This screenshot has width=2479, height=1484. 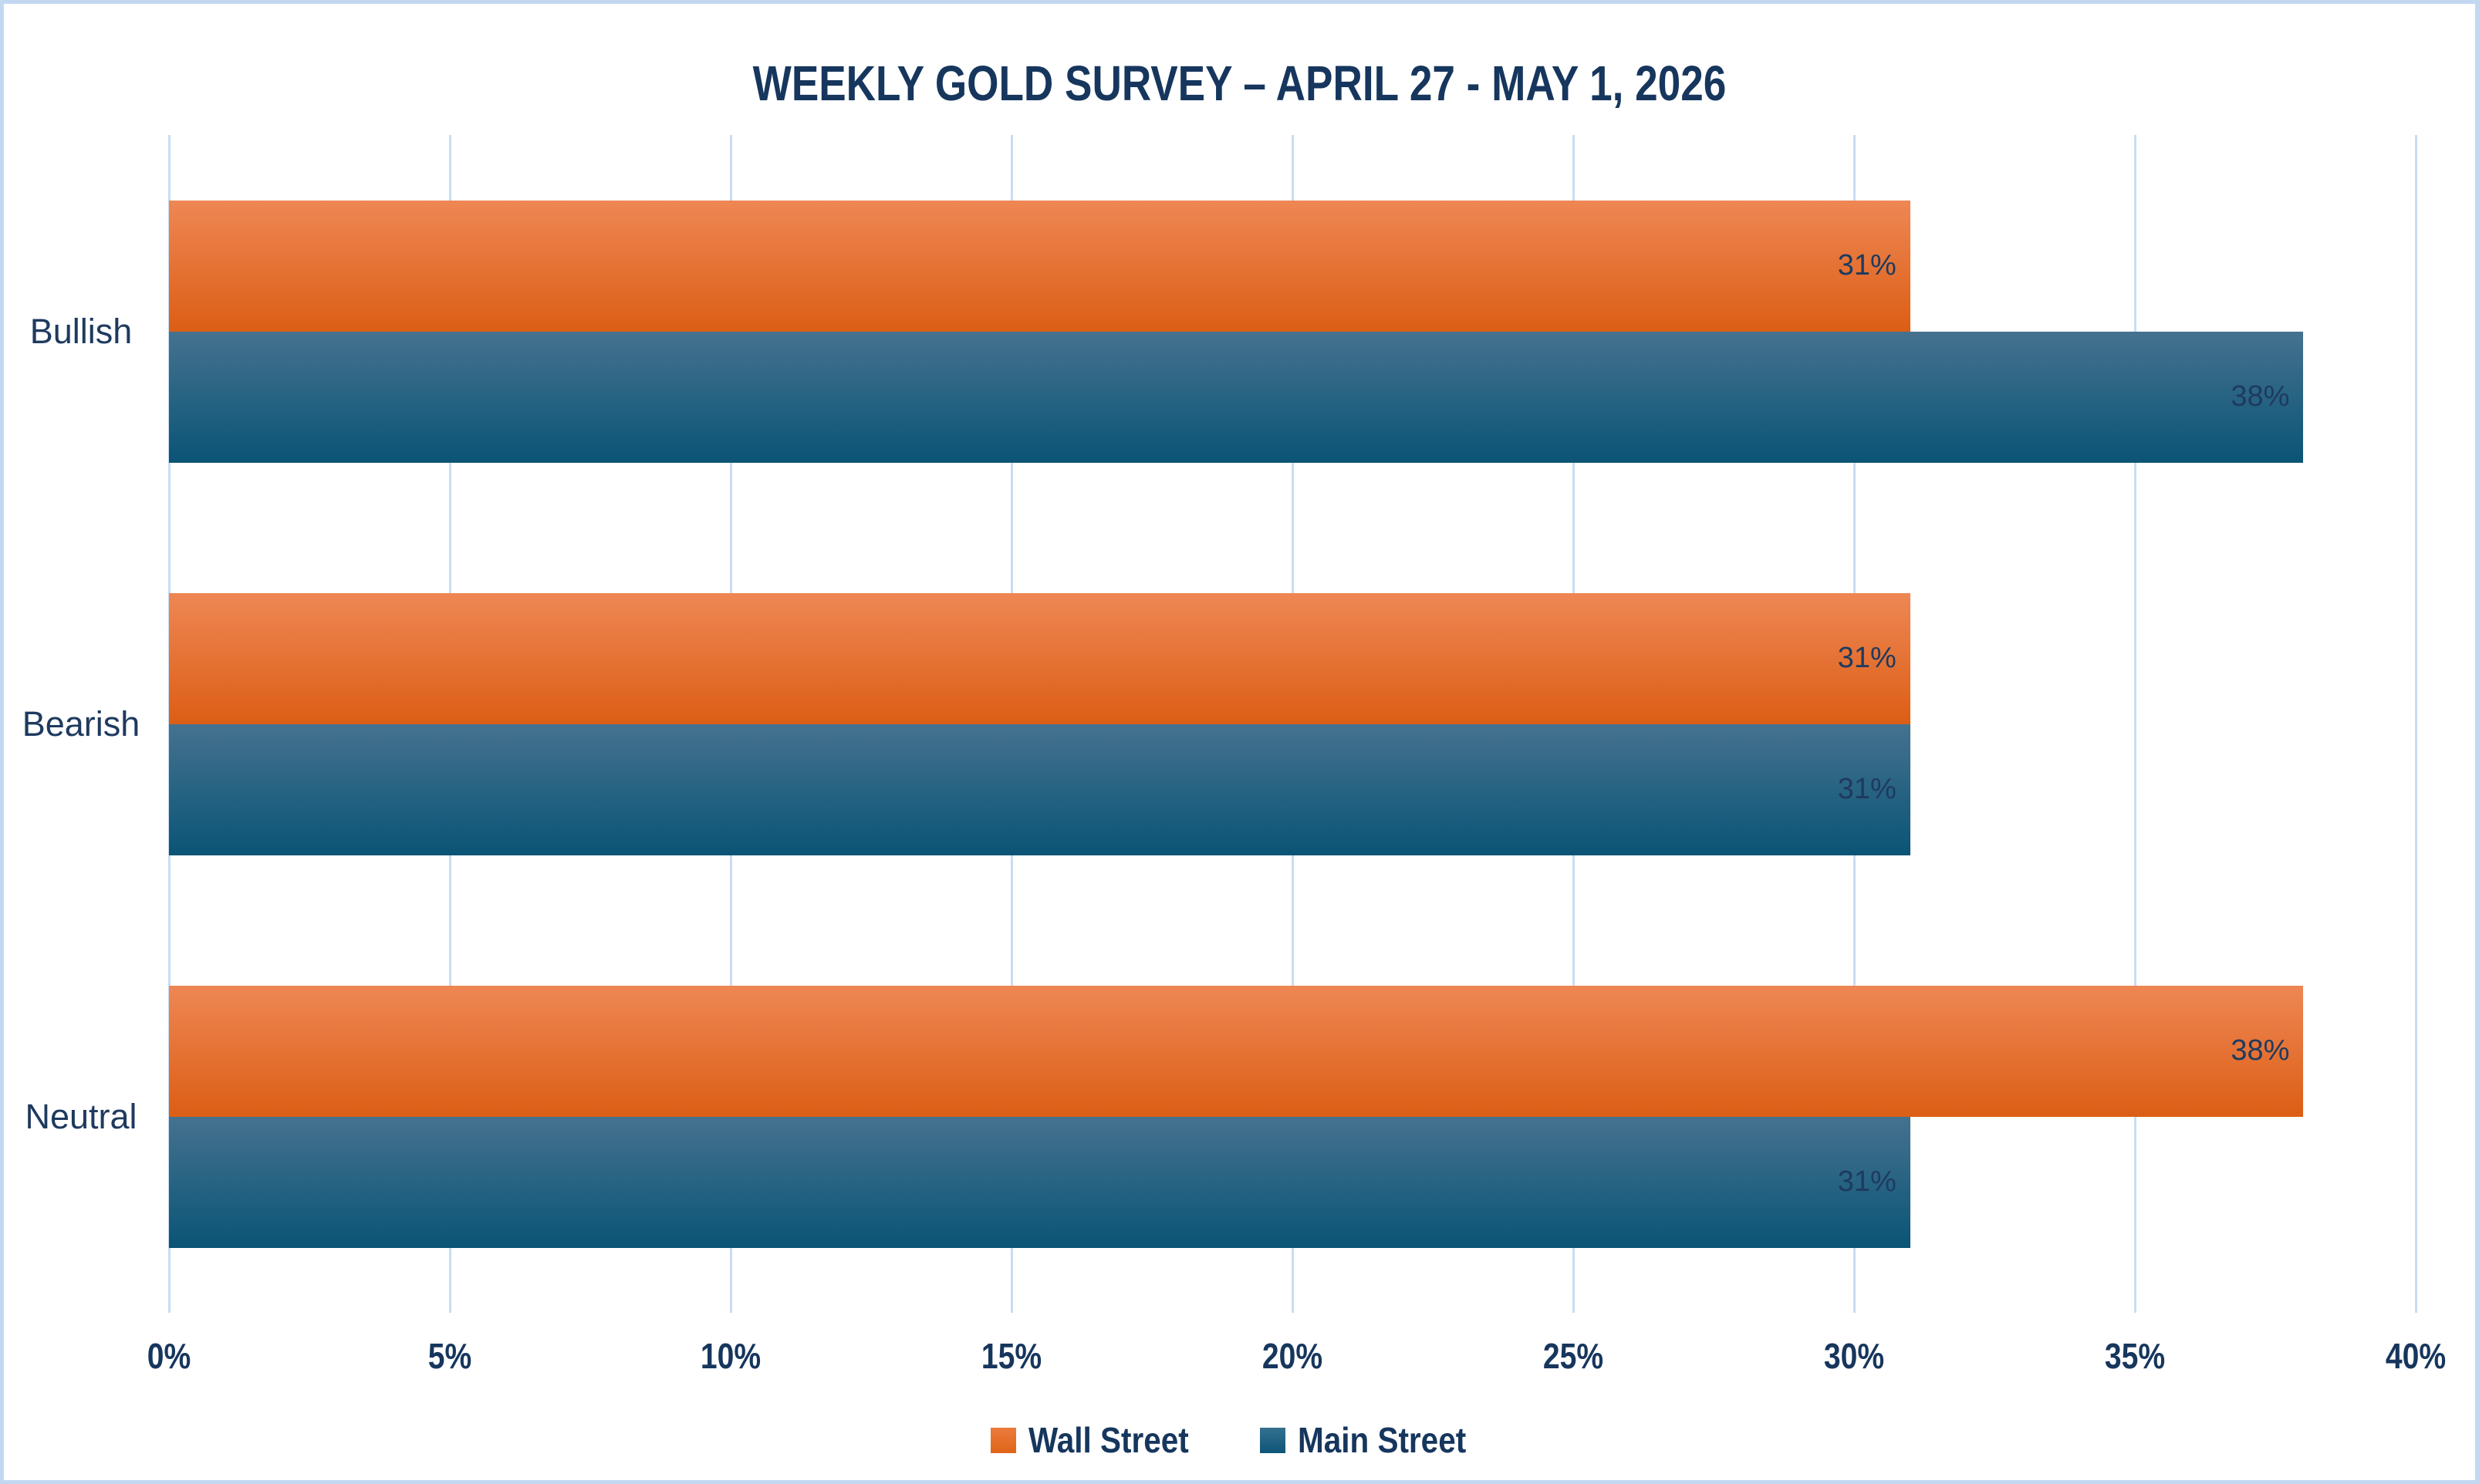 I want to click on category-label-bearish: Bearish, so click(x=81, y=723).